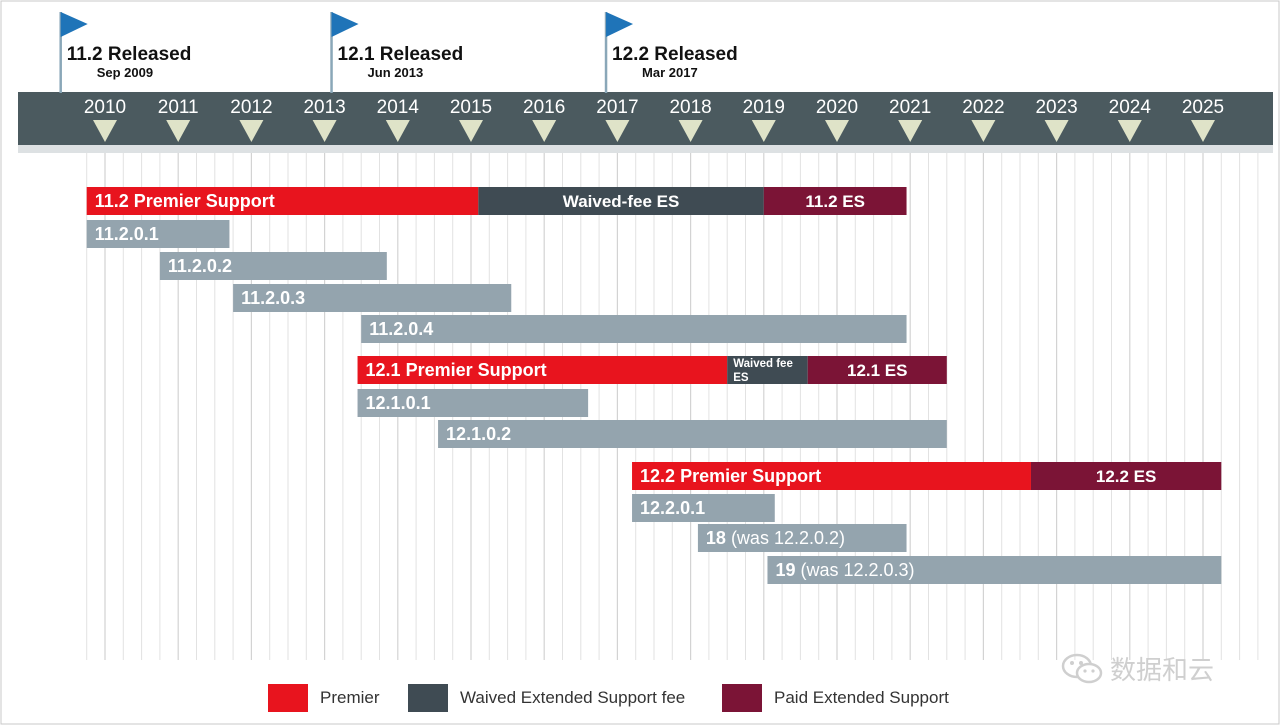  Describe the element at coordinates (105, 107) in the screenshot. I see `year-label: 2010` at that location.